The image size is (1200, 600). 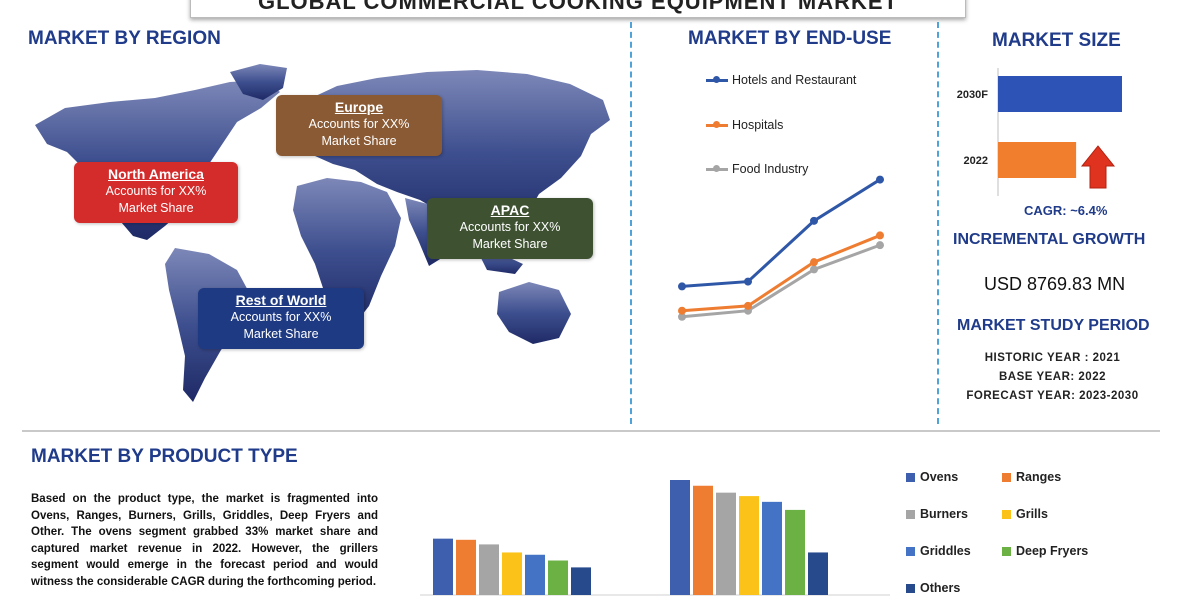 I want to click on legend-label: Burners, so click(x=944, y=514).